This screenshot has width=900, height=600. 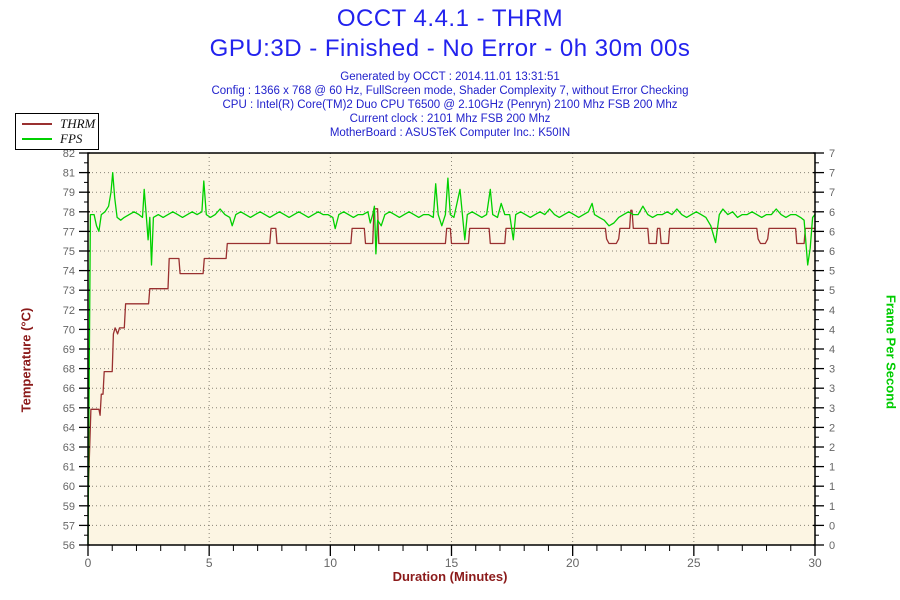 I want to click on svg-text: 25, so click(x=694, y=563).